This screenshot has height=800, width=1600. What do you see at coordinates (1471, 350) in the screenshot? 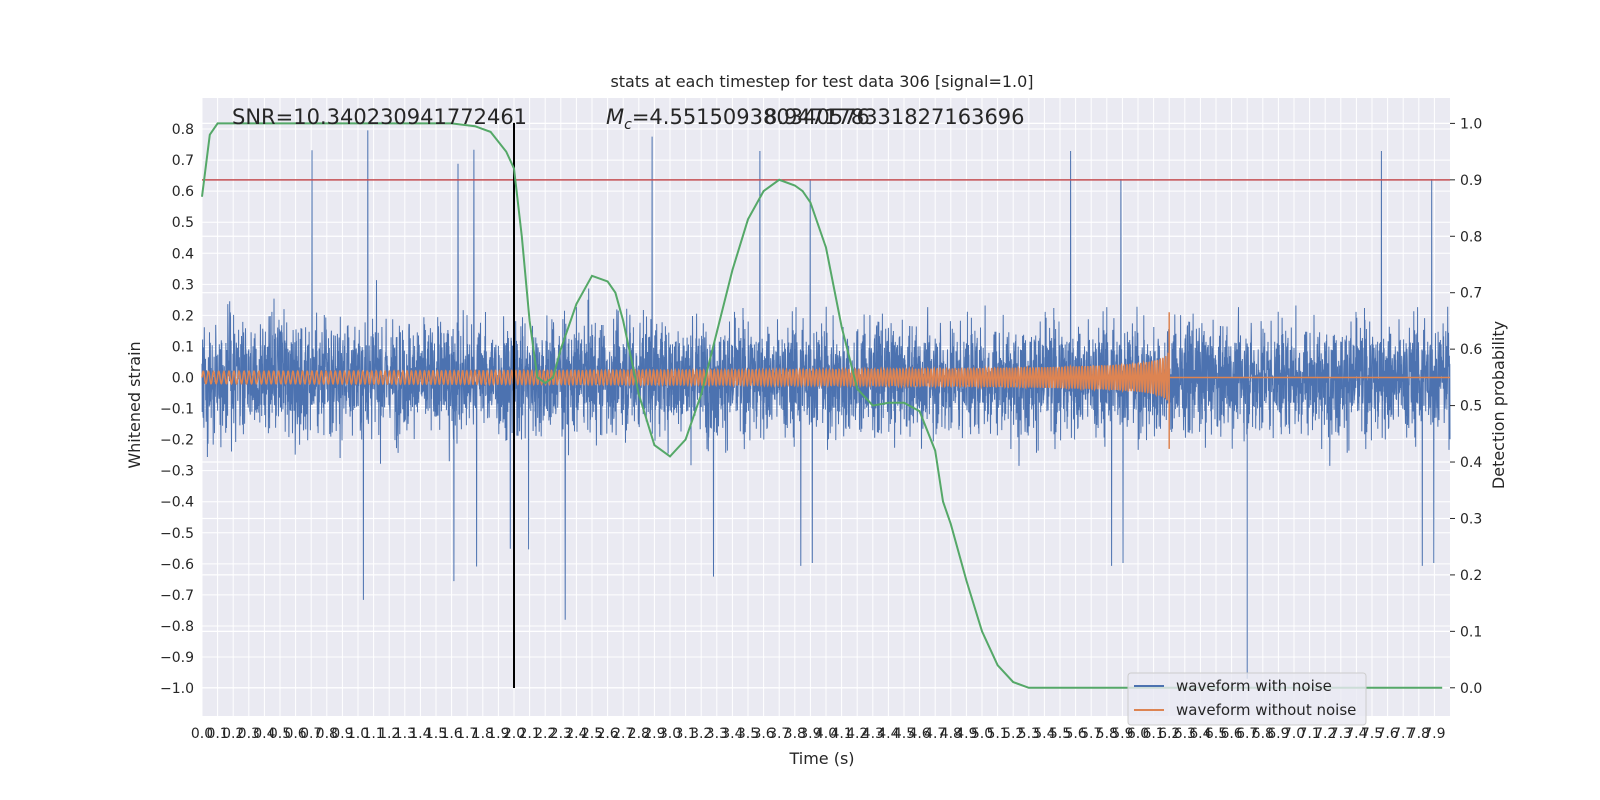
I see `y2-tick-label: 0.6` at bounding box center [1471, 350].